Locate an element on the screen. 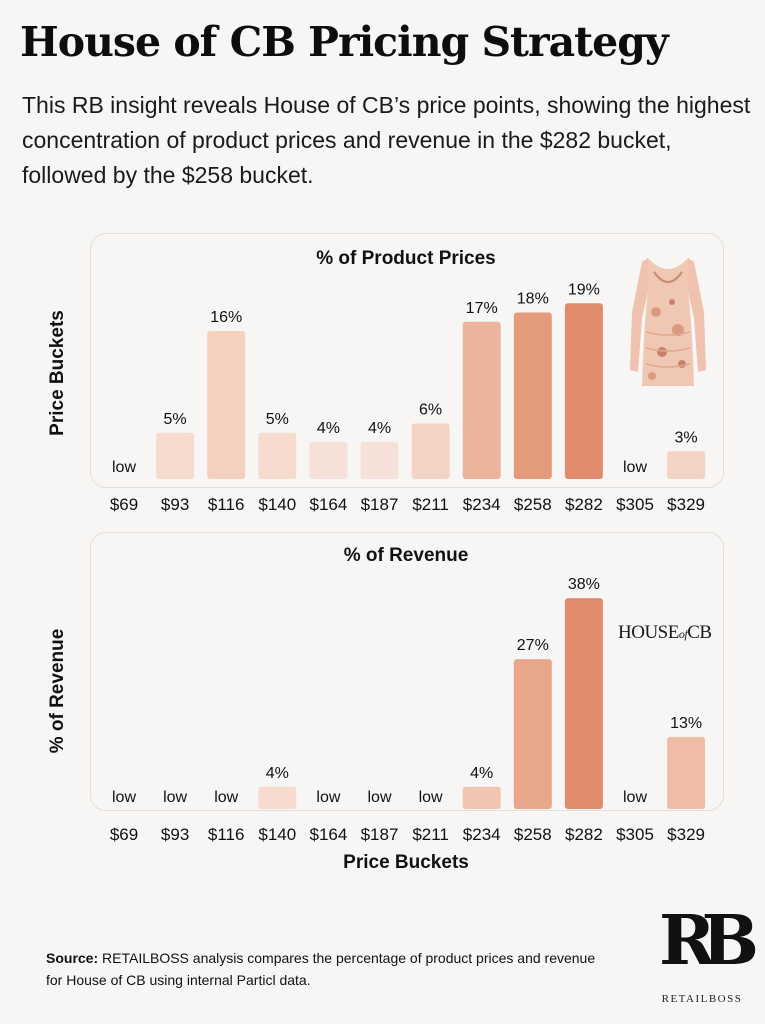 Image resolution: width=765 pixels, height=1024 pixels. data-label-1-211: low is located at coordinates (431, 797).